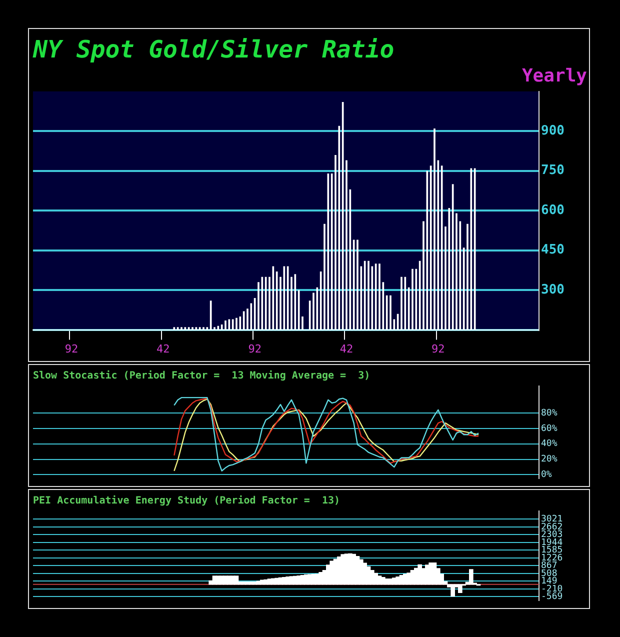 This screenshot has height=637, width=620. Describe the element at coordinates (553, 290) in the screenshot. I see `y-tick-label: 300` at that location.